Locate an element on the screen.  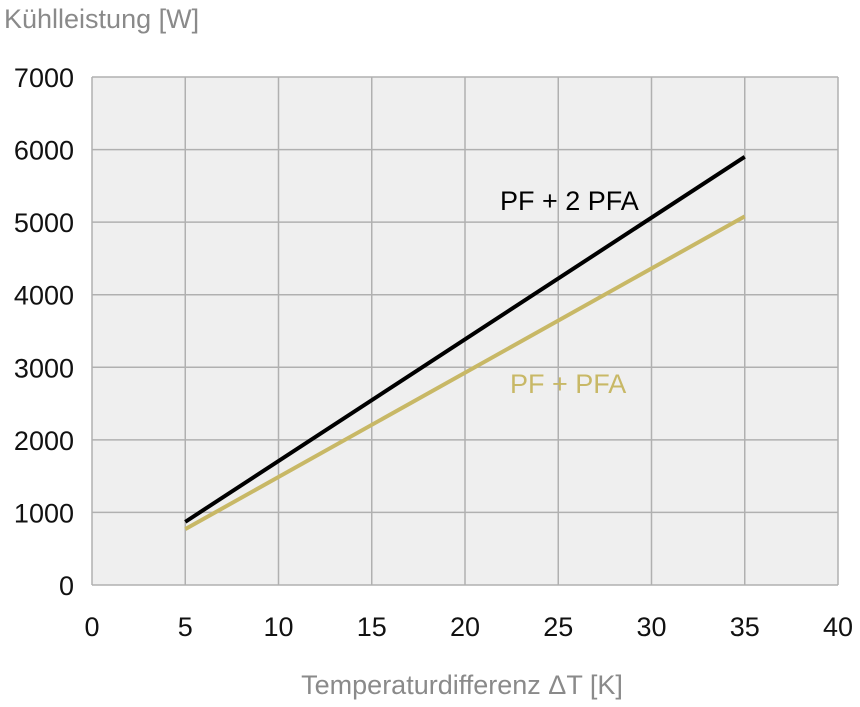
y-tick-label: 6000 is located at coordinates (44, 151).